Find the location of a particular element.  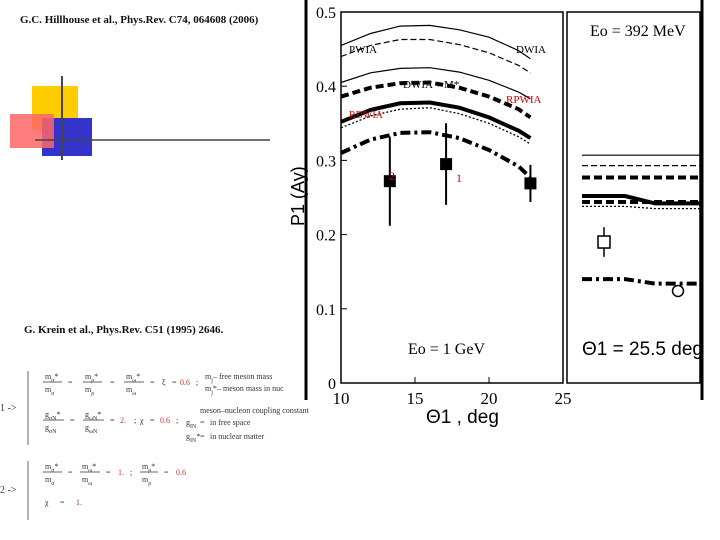

svg-text: – meson mass in nucleus is located at coordinates (256, 388).